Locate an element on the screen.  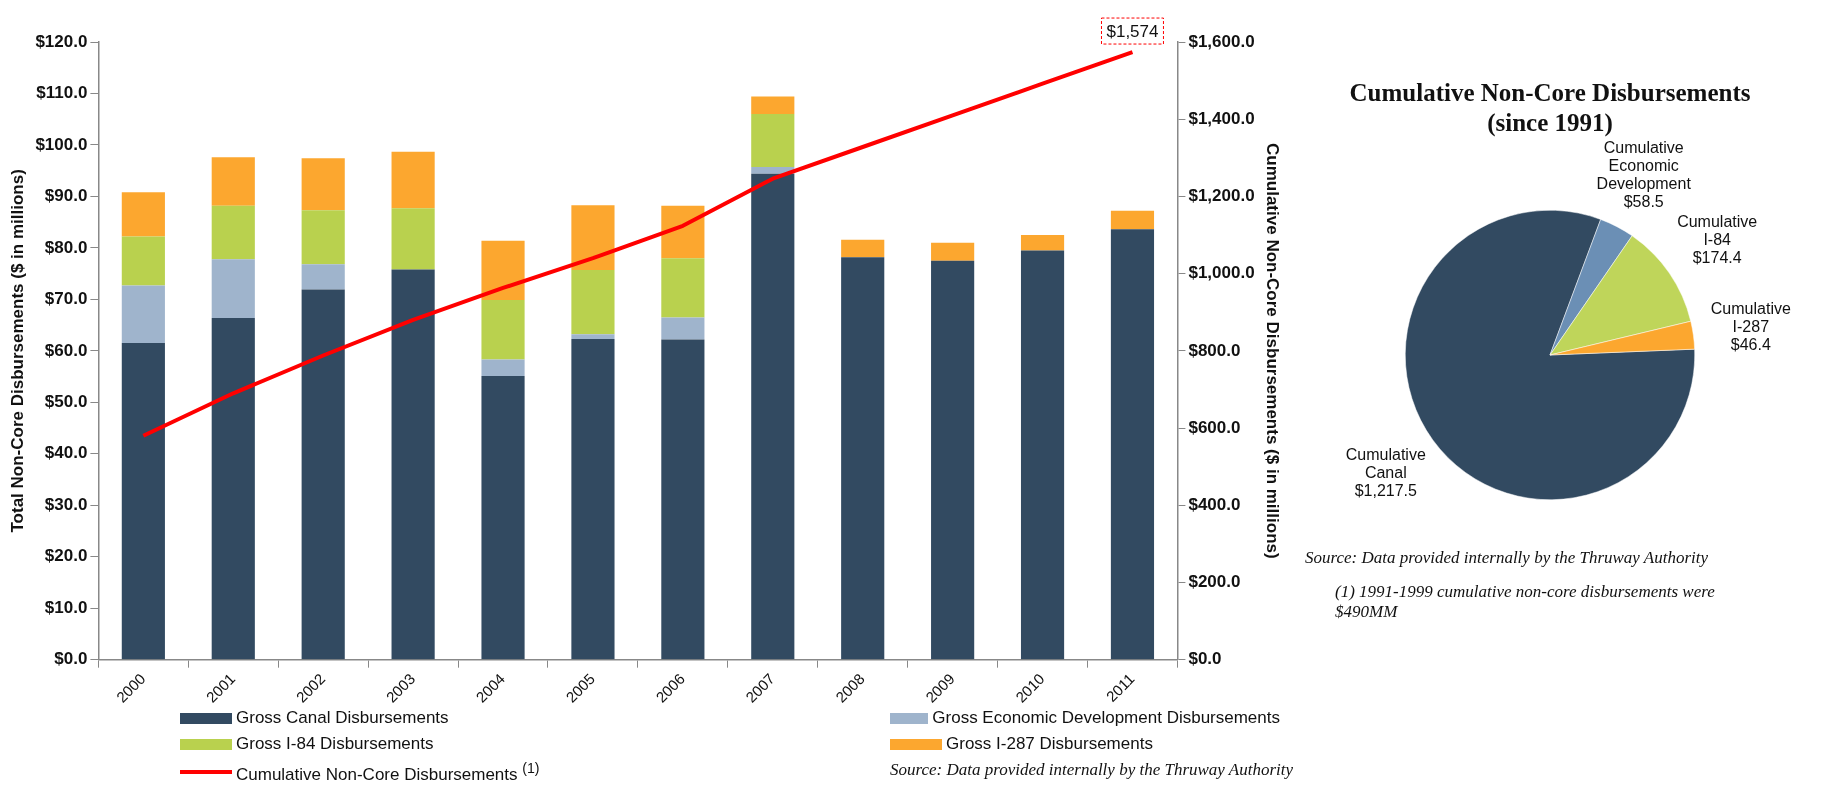
data-label: $1,574 is located at coordinates (1132, 31).